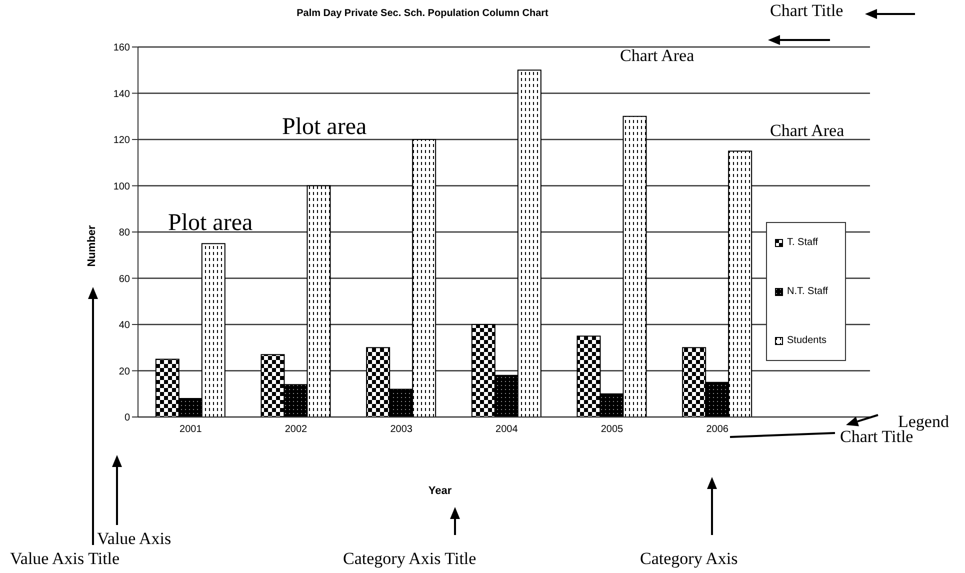 The width and height of the screenshot is (965, 573). What do you see at coordinates (92, 246) in the screenshot?
I see `y-axis-title: Number` at bounding box center [92, 246].